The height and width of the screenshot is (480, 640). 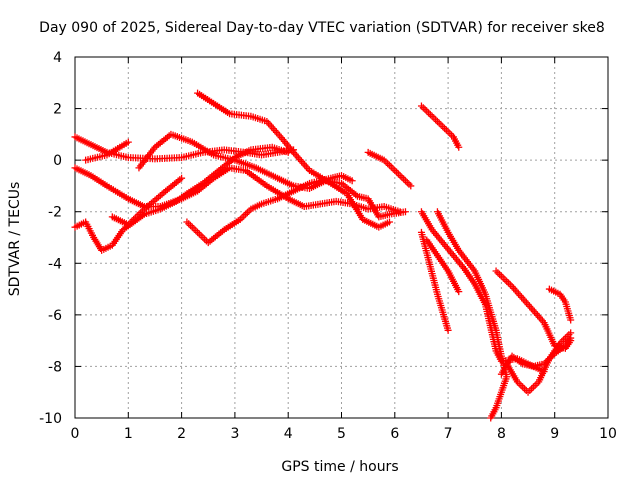 I want to click on x-tick-label: 6, so click(x=394, y=434).